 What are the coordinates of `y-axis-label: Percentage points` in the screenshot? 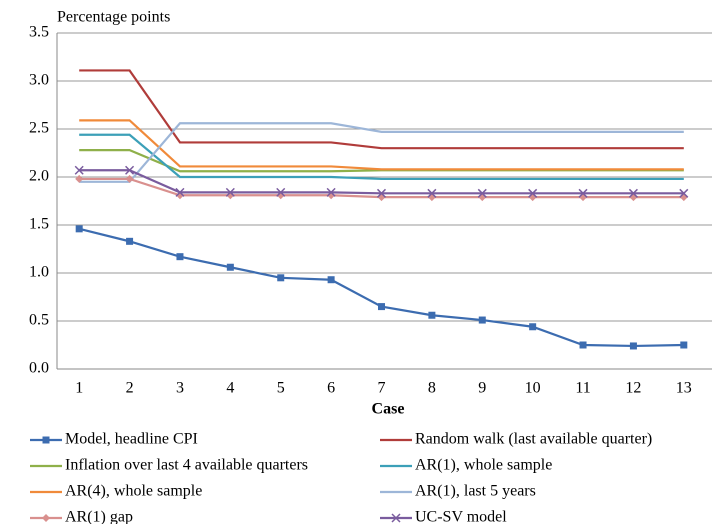 It's located at (113, 17).